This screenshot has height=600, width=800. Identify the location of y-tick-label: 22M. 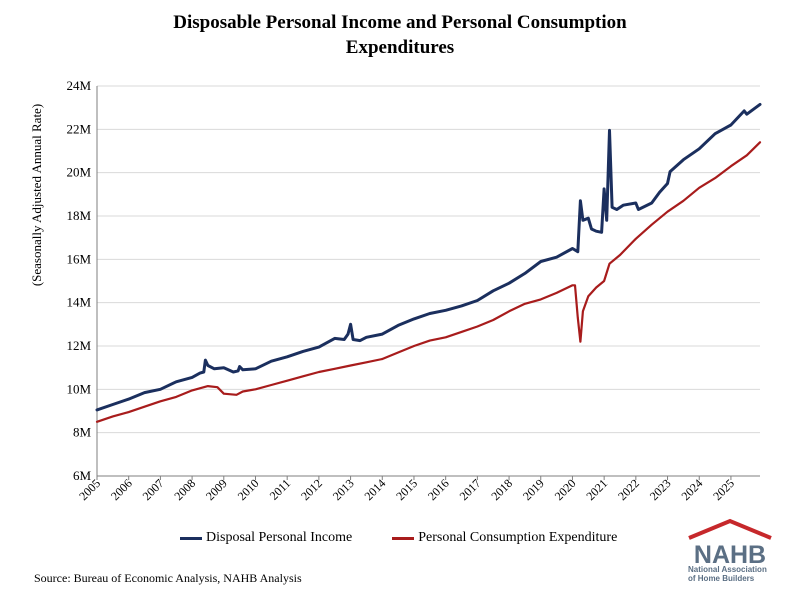
(78, 128).